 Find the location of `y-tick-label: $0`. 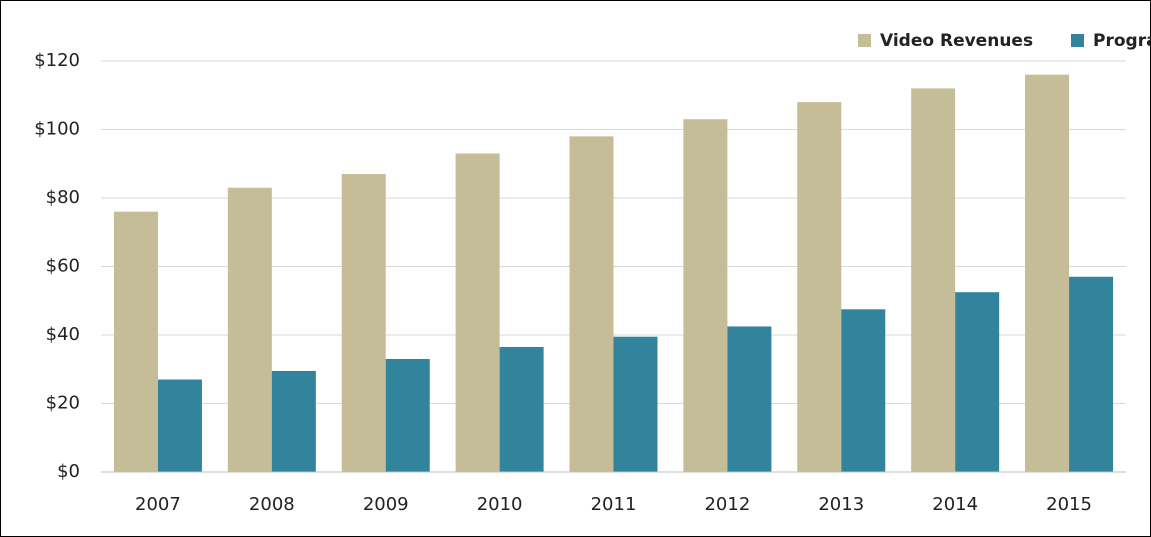

y-tick-label: $0 is located at coordinates (68, 471).